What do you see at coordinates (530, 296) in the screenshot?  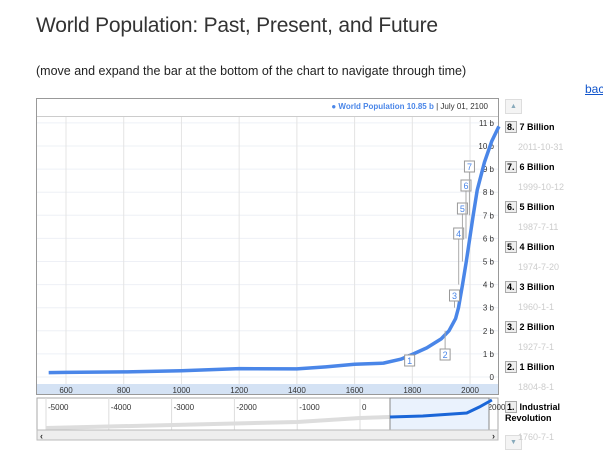 I see `event-list-item: 4. 3 Billion 1960-1-1` at bounding box center [530, 296].